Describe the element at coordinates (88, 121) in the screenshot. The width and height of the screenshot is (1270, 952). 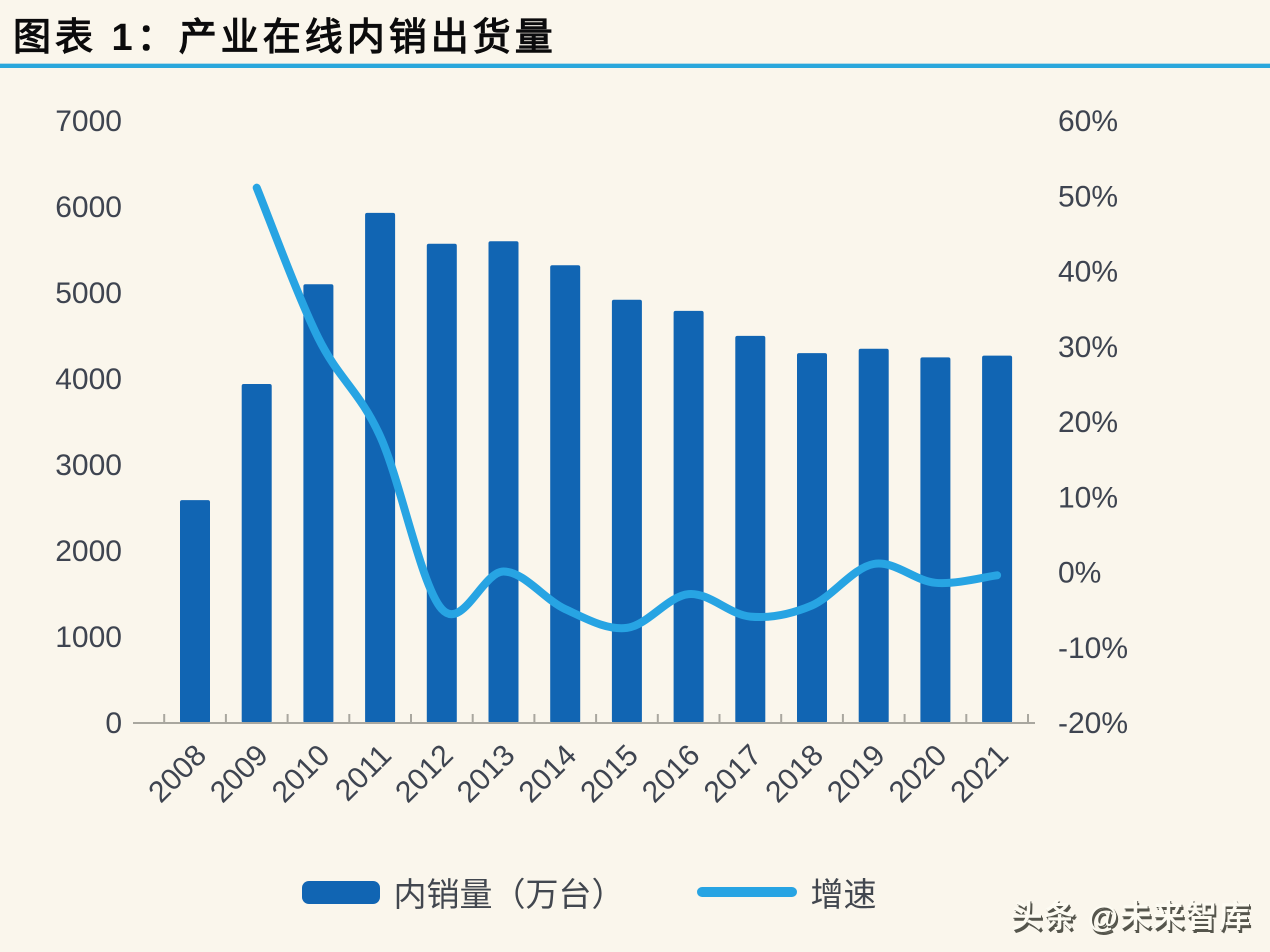
I see `left-axis-tick-label: 7000` at that location.